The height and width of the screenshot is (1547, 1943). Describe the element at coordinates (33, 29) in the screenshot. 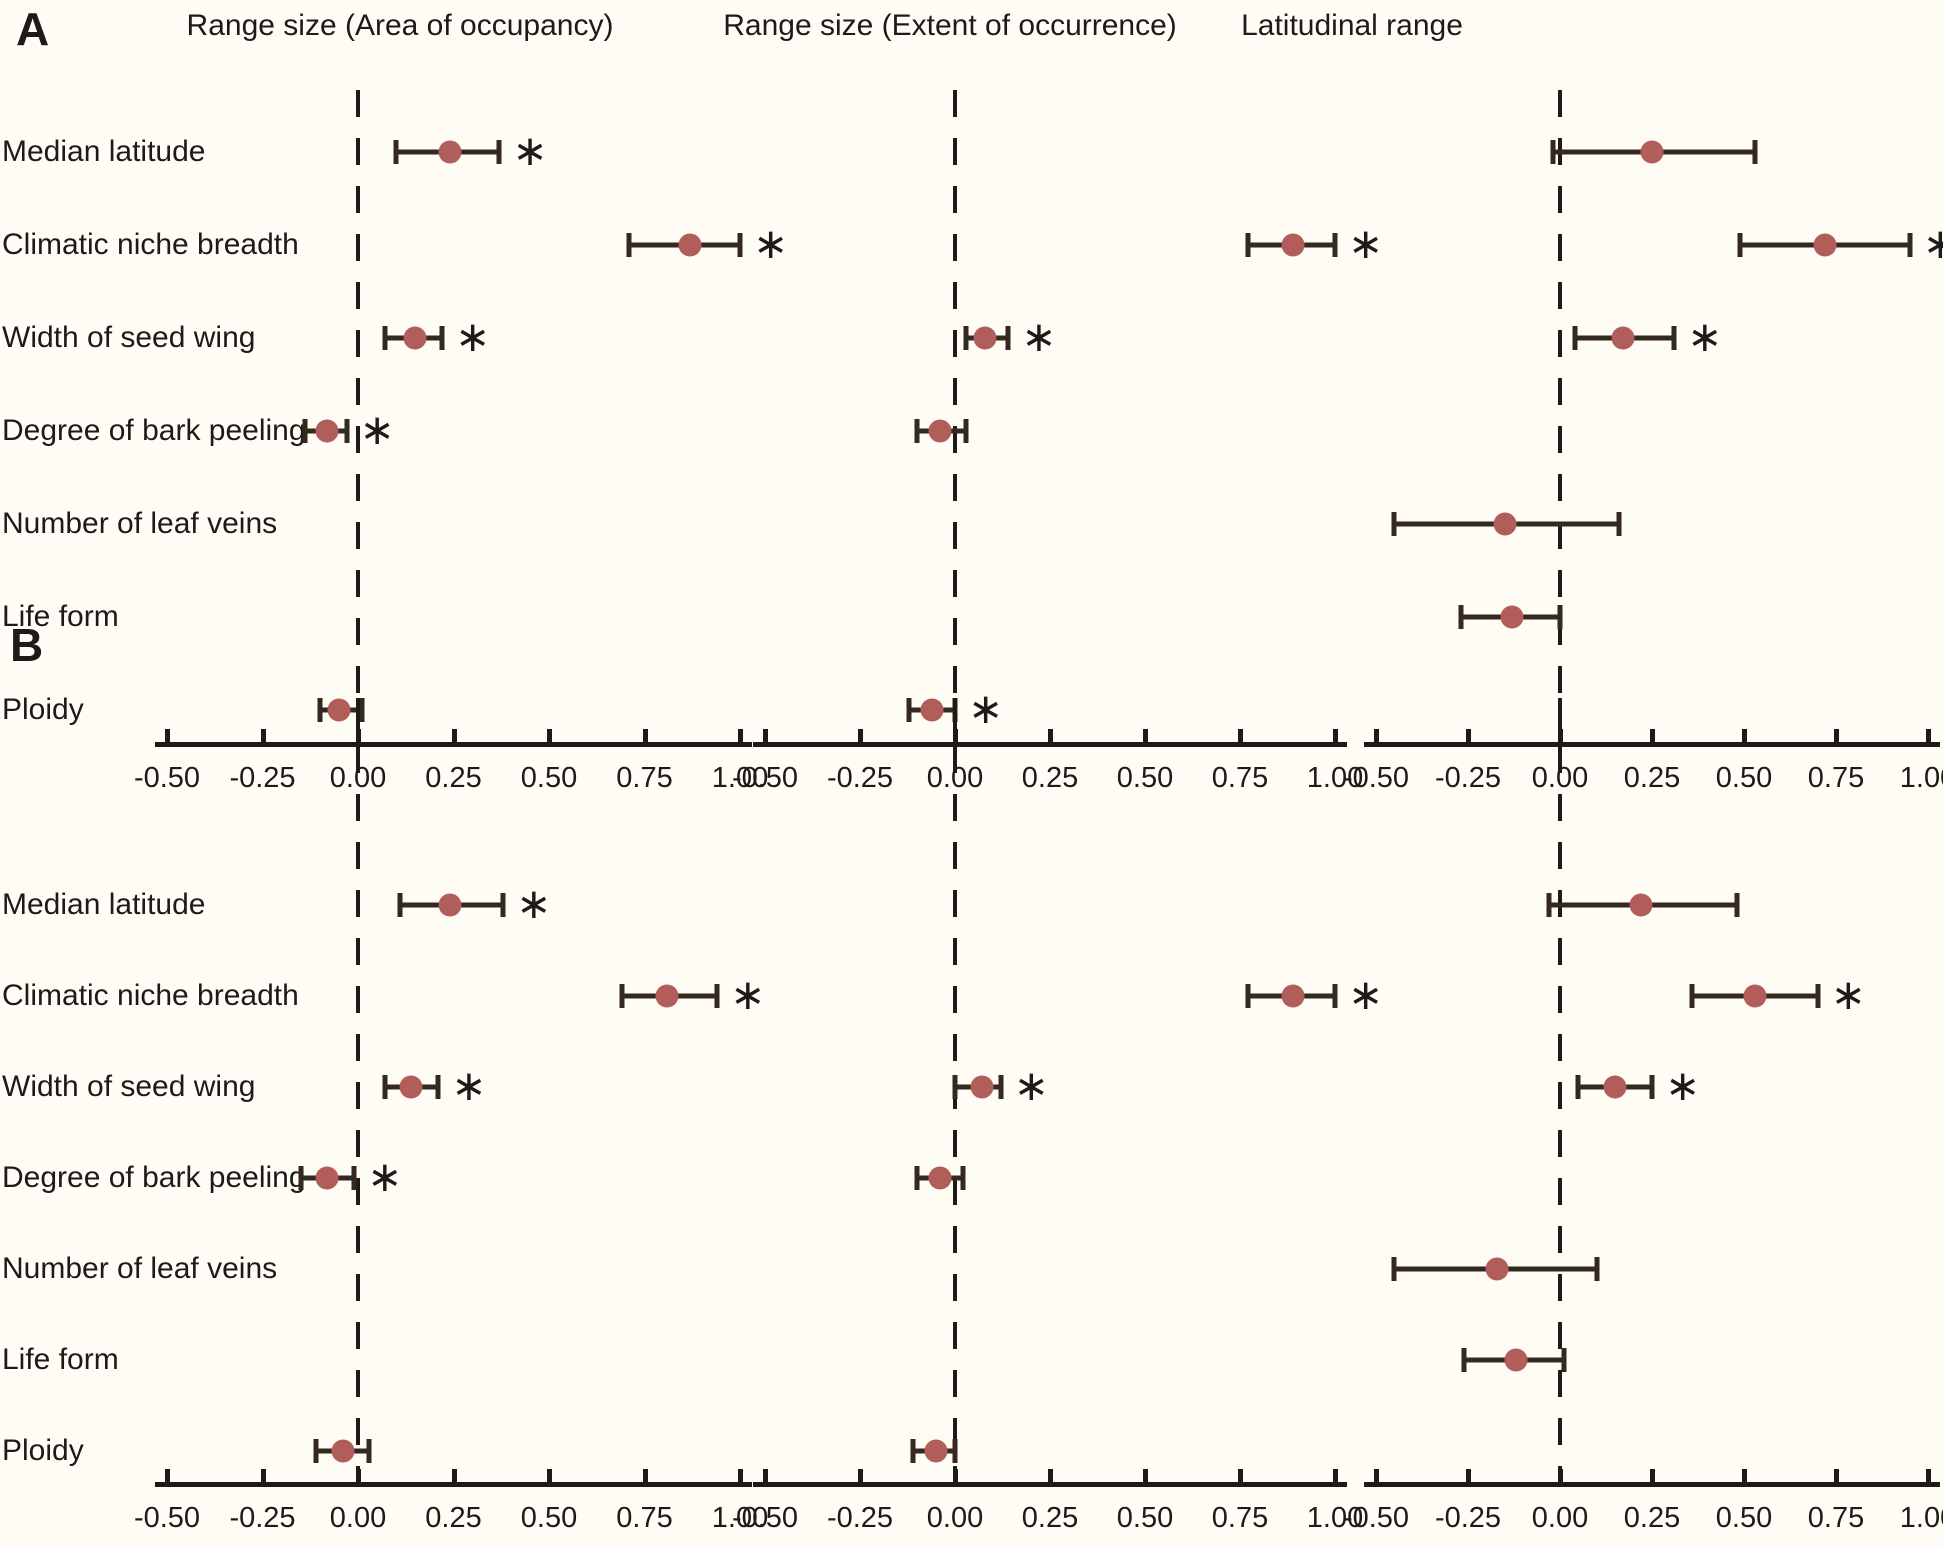

I see `panel-letter-a: A` at that location.